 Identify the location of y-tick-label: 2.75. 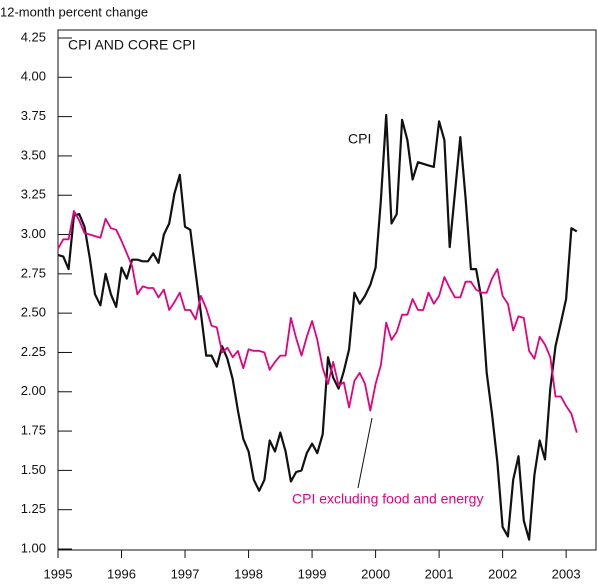
(33, 272).